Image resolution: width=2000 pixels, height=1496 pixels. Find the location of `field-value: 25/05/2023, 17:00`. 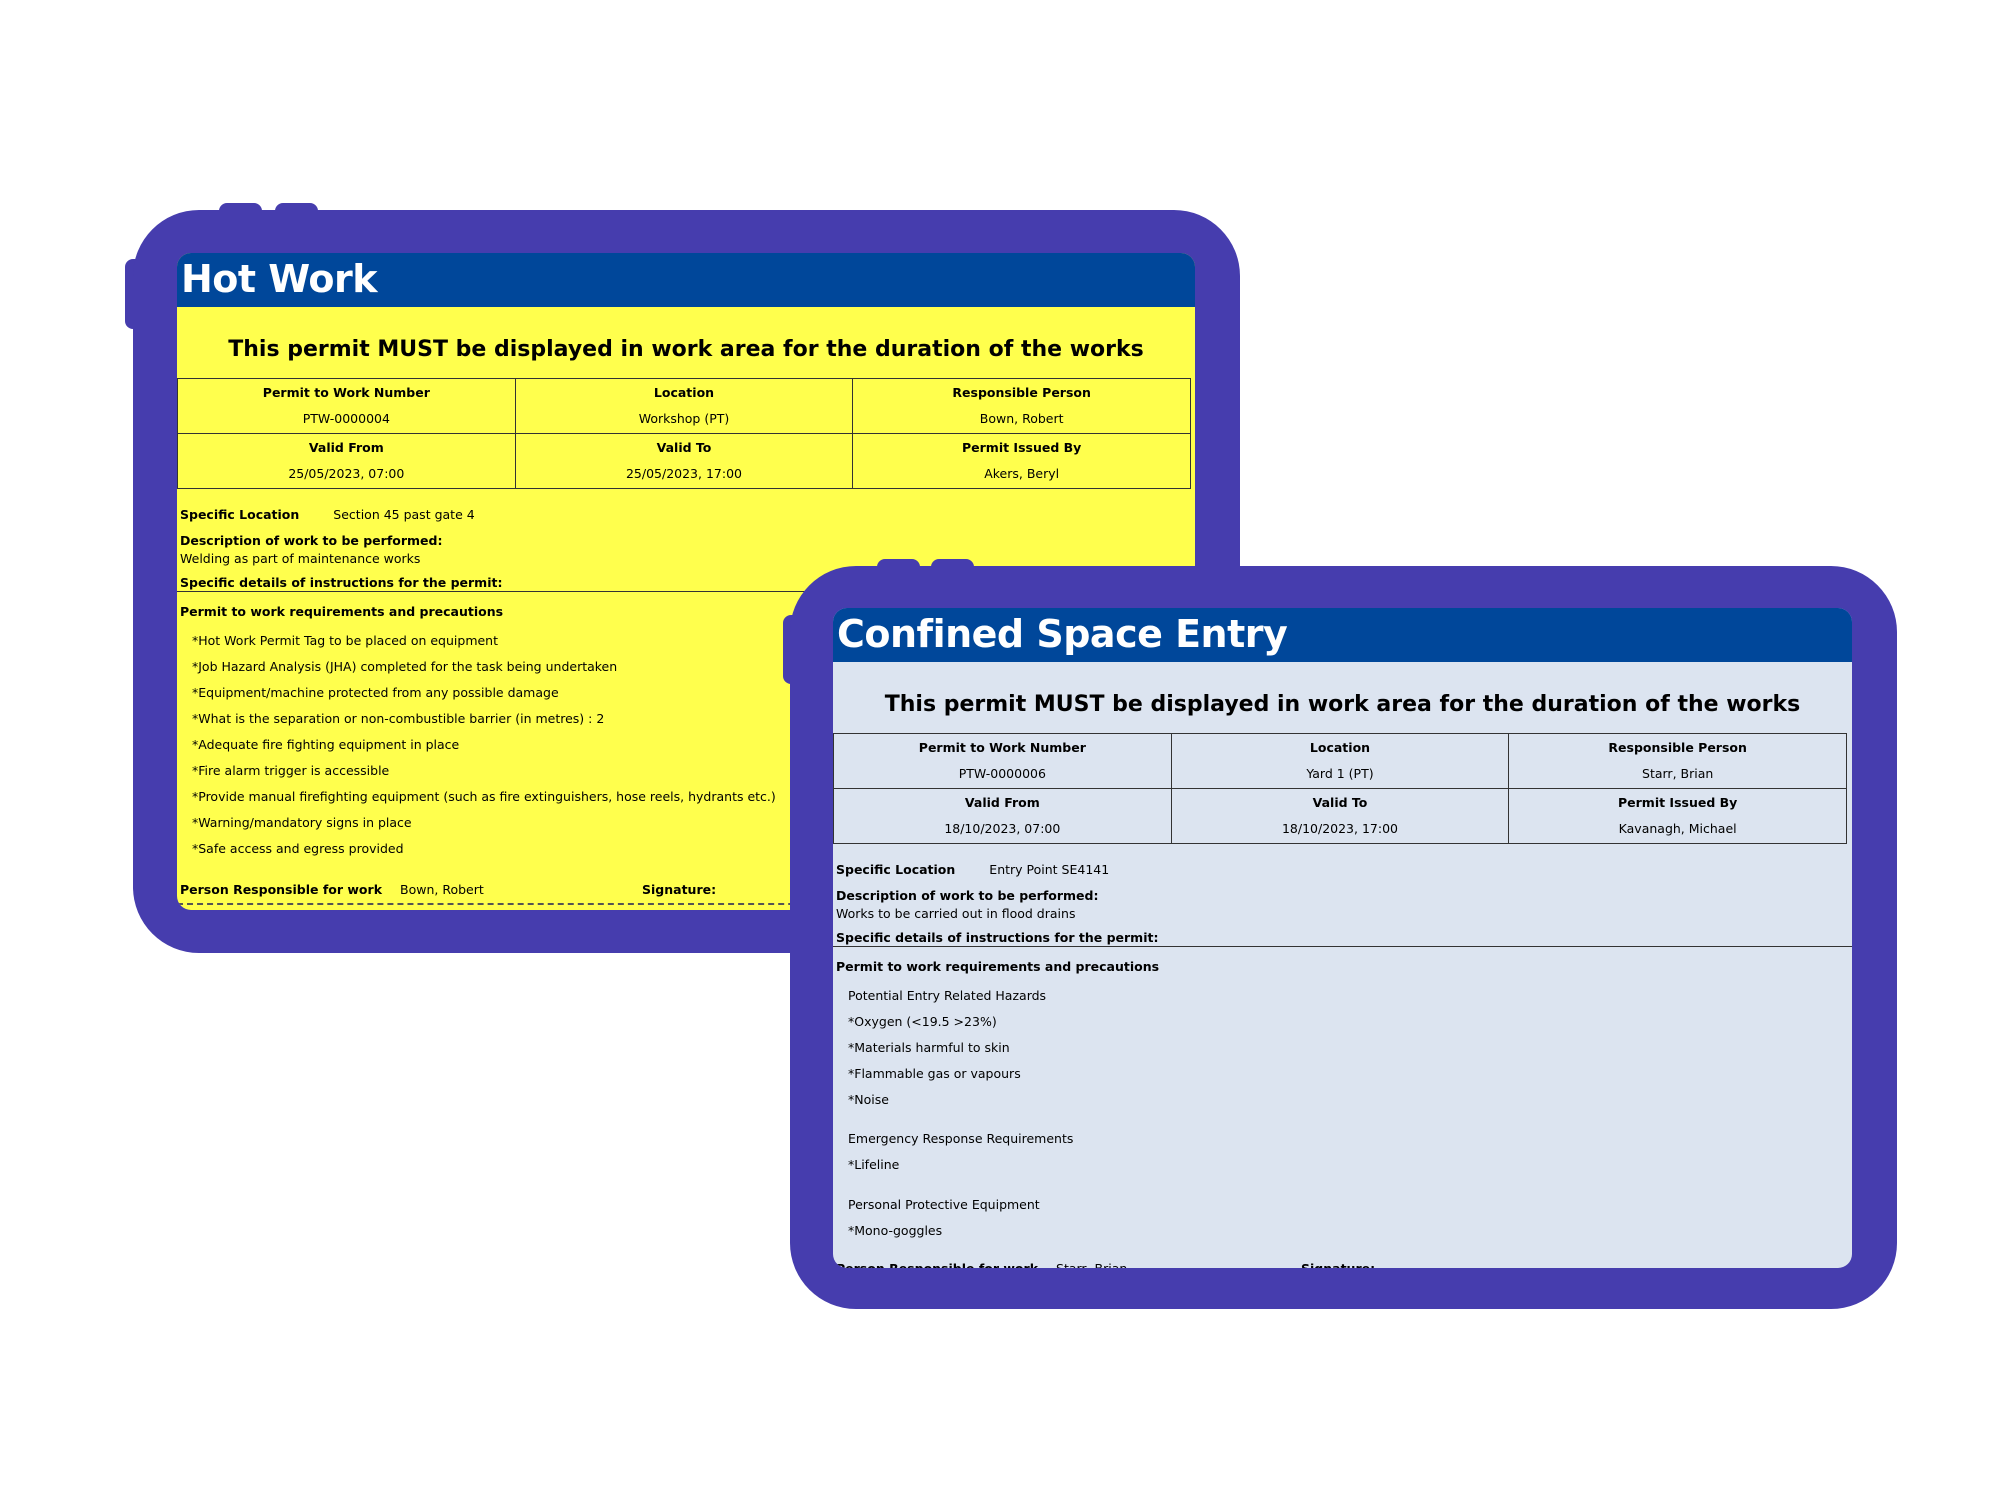

field-value: 25/05/2023, 17:00 is located at coordinates (683, 473).